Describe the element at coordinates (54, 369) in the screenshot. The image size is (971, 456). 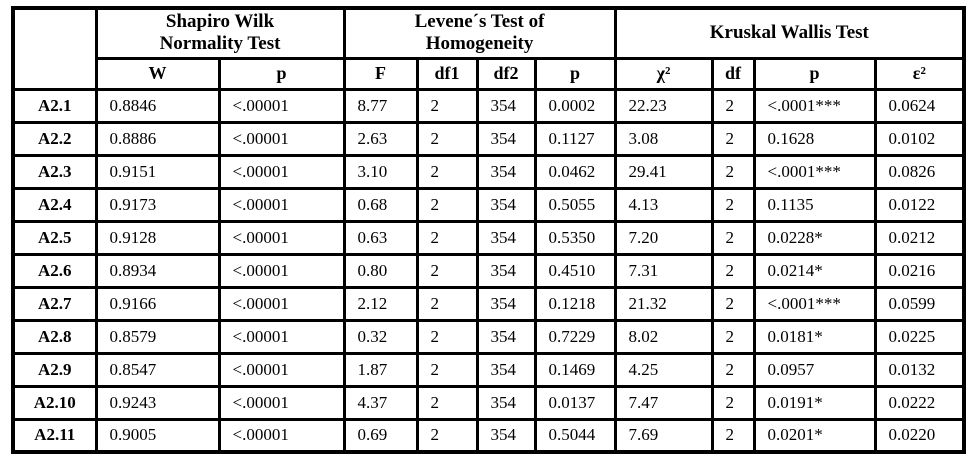
I see `row-label: A2.9` at that location.